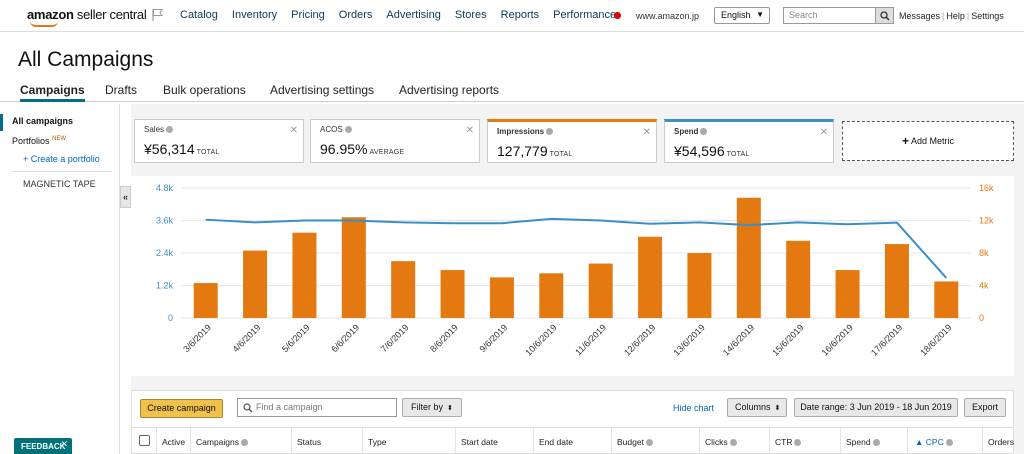 The image size is (1024, 454). What do you see at coordinates (345, 338) in the screenshot?
I see `x-tick-label: 6/6/2019` at bounding box center [345, 338].